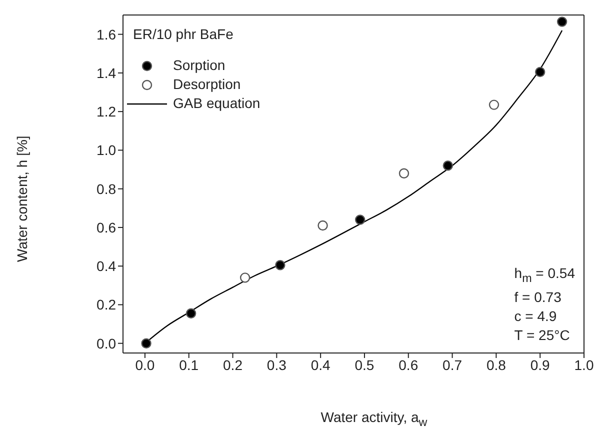 The height and width of the screenshot is (441, 603). I want to click on y-tick-label: 1.6, so click(106, 34).